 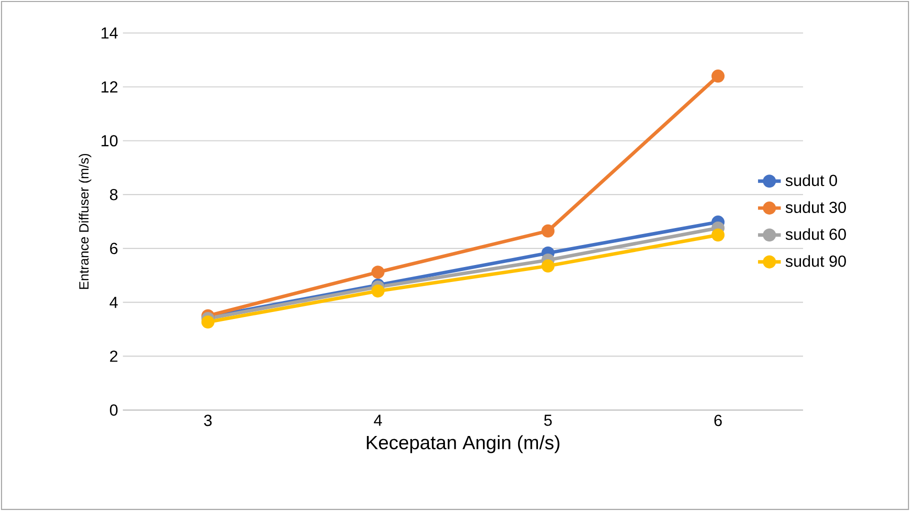 What do you see at coordinates (114, 356) in the screenshot?
I see `y-tick-label: 2` at bounding box center [114, 356].